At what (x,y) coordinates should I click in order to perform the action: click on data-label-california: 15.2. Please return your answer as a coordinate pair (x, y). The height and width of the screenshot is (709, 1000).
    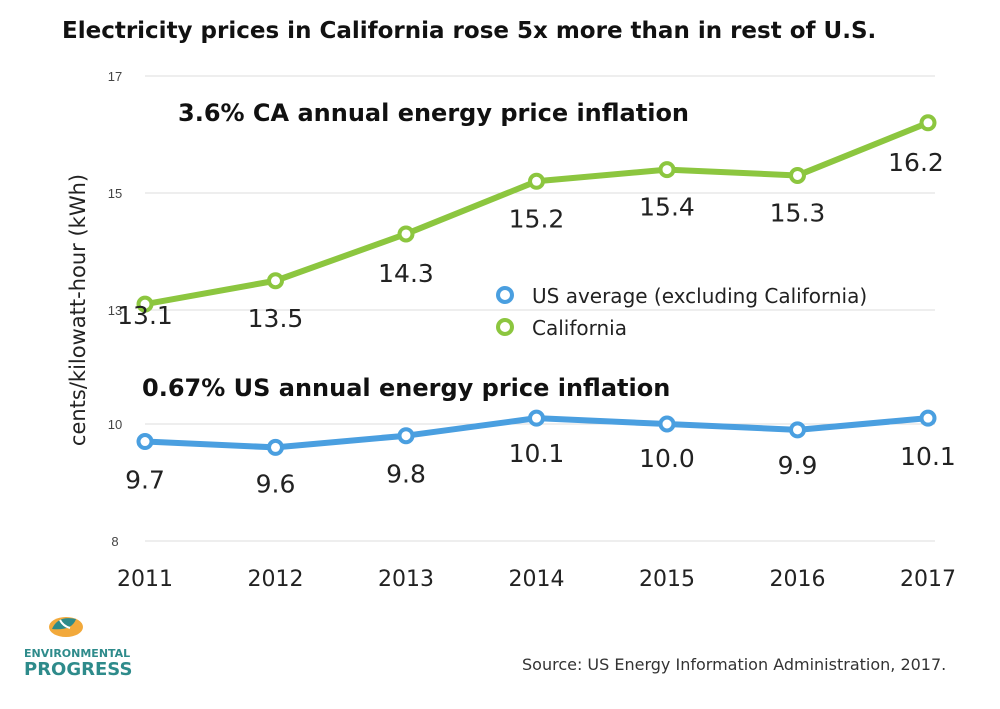
    Looking at the image, I should click on (537, 218).